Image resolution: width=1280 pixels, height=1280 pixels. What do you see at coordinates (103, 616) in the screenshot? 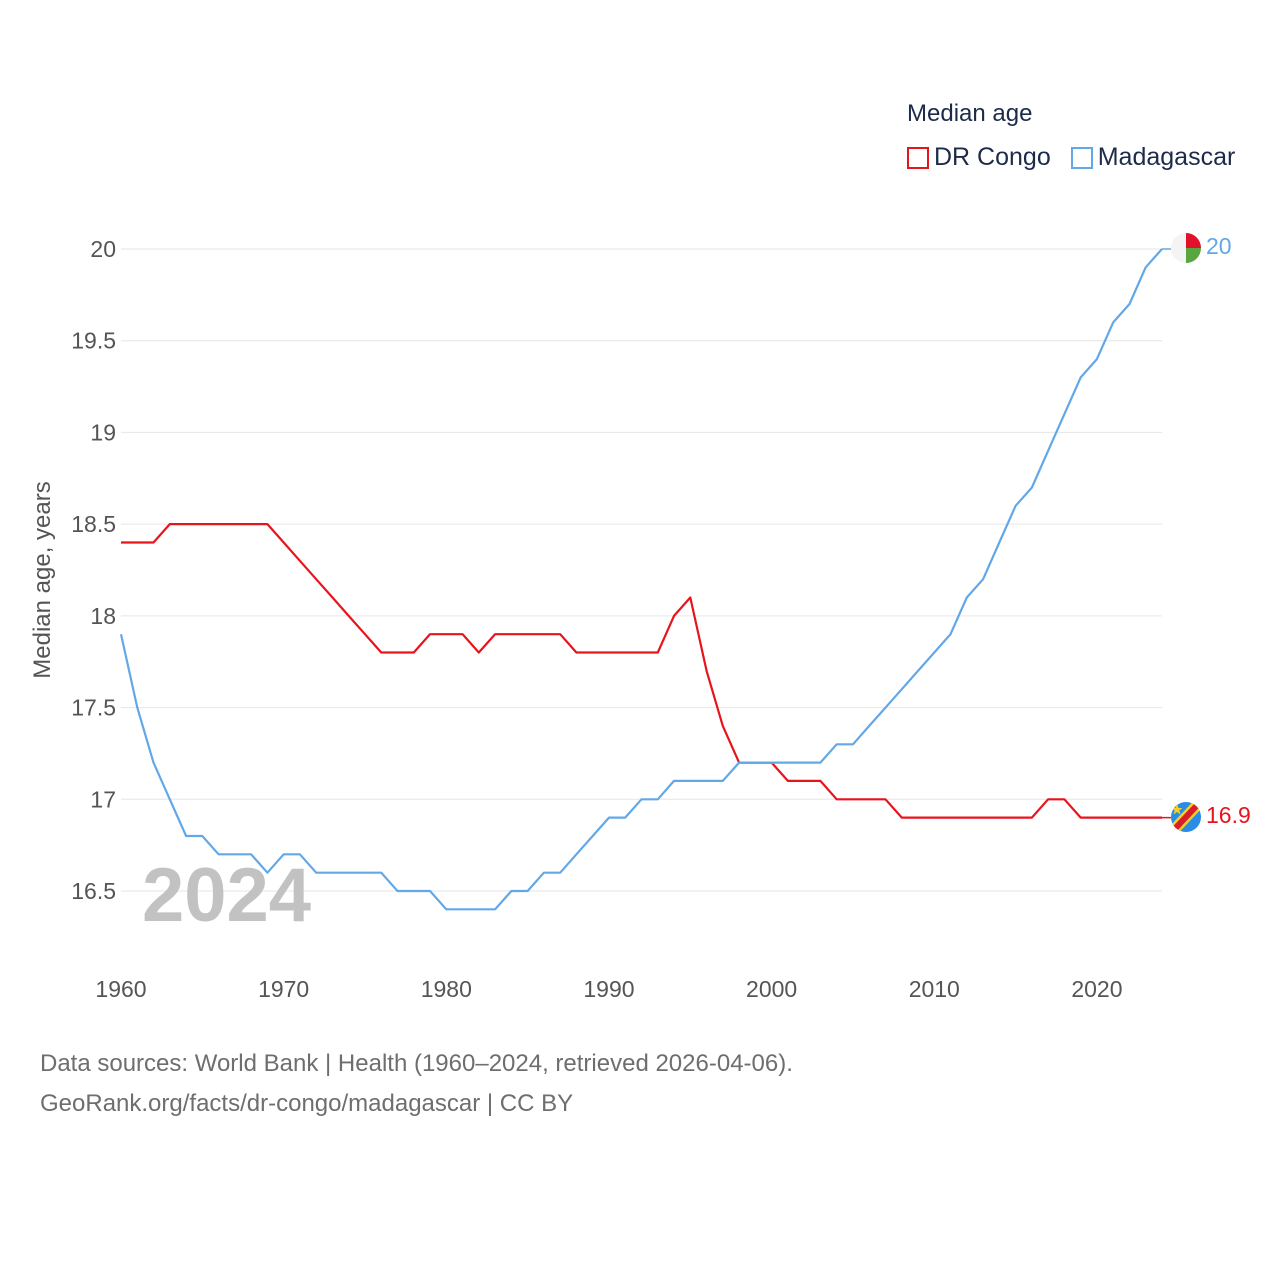
I see `y-tick-label: 18` at bounding box center [103, 616].